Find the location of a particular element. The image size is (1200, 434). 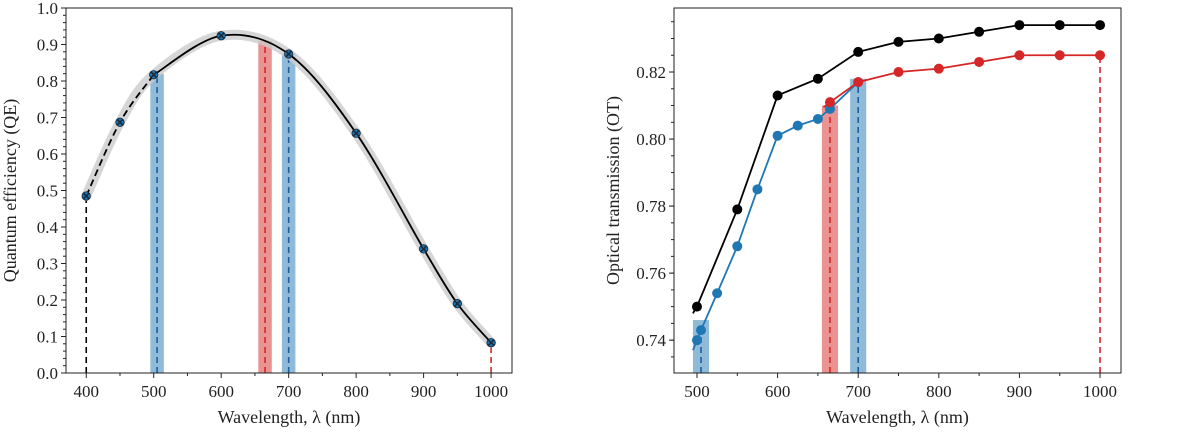

y-tick-label: 0.2 is located at coordinates (47, 300).